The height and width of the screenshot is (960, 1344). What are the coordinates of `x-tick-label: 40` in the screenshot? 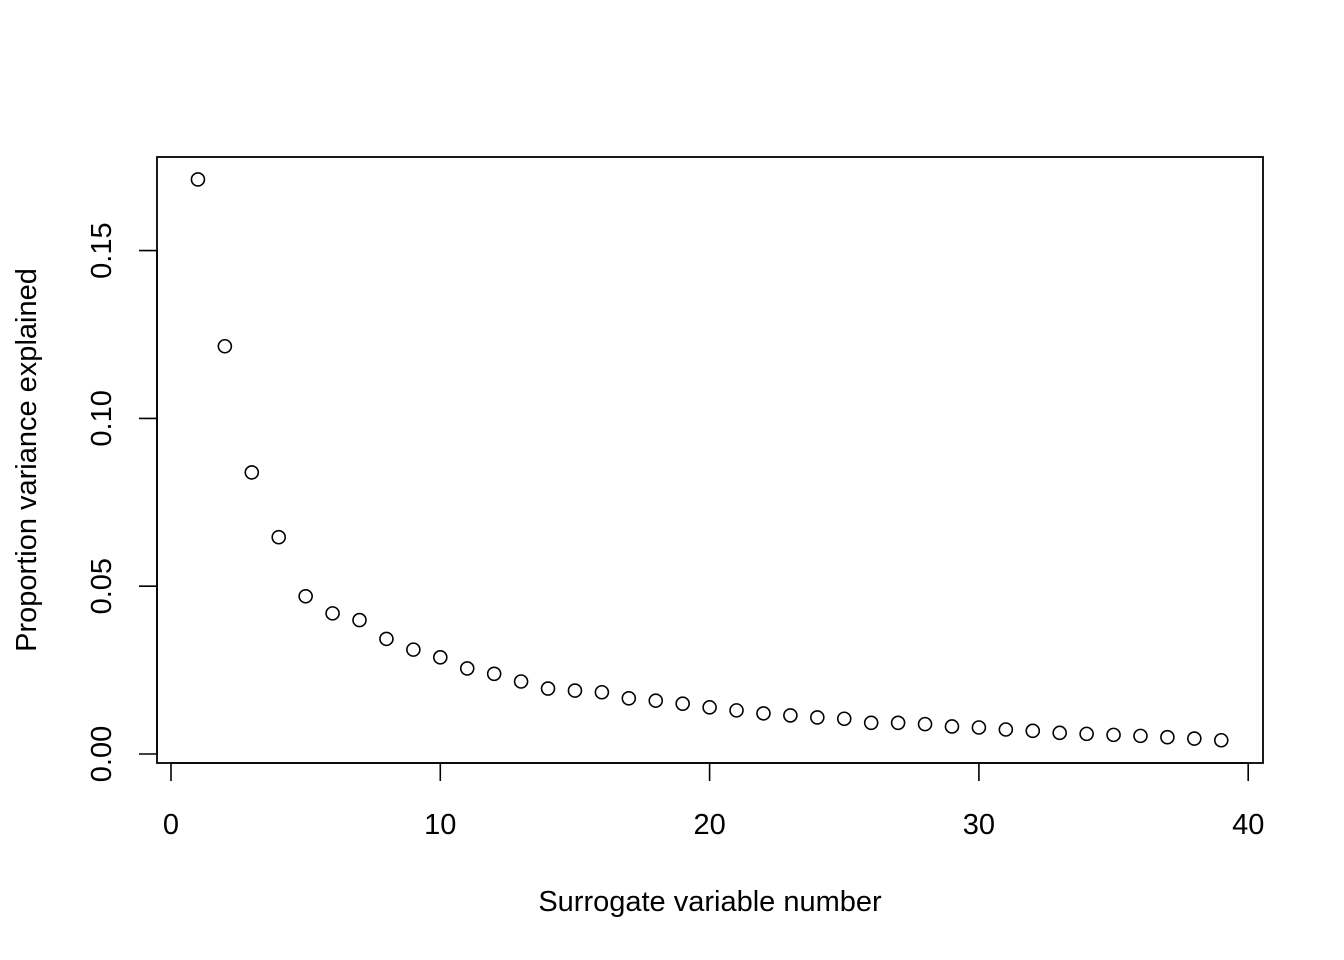 It's located at (1248, 825).